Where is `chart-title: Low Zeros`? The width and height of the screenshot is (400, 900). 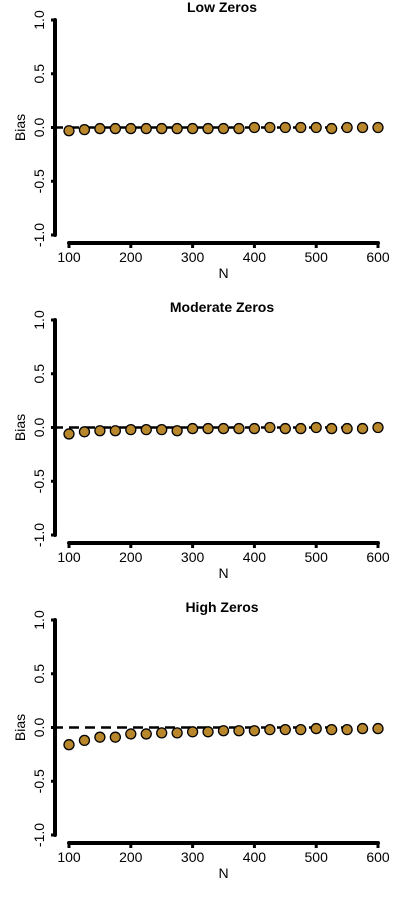 chart-title: Low Zeros is located at coordinates (222, 7).